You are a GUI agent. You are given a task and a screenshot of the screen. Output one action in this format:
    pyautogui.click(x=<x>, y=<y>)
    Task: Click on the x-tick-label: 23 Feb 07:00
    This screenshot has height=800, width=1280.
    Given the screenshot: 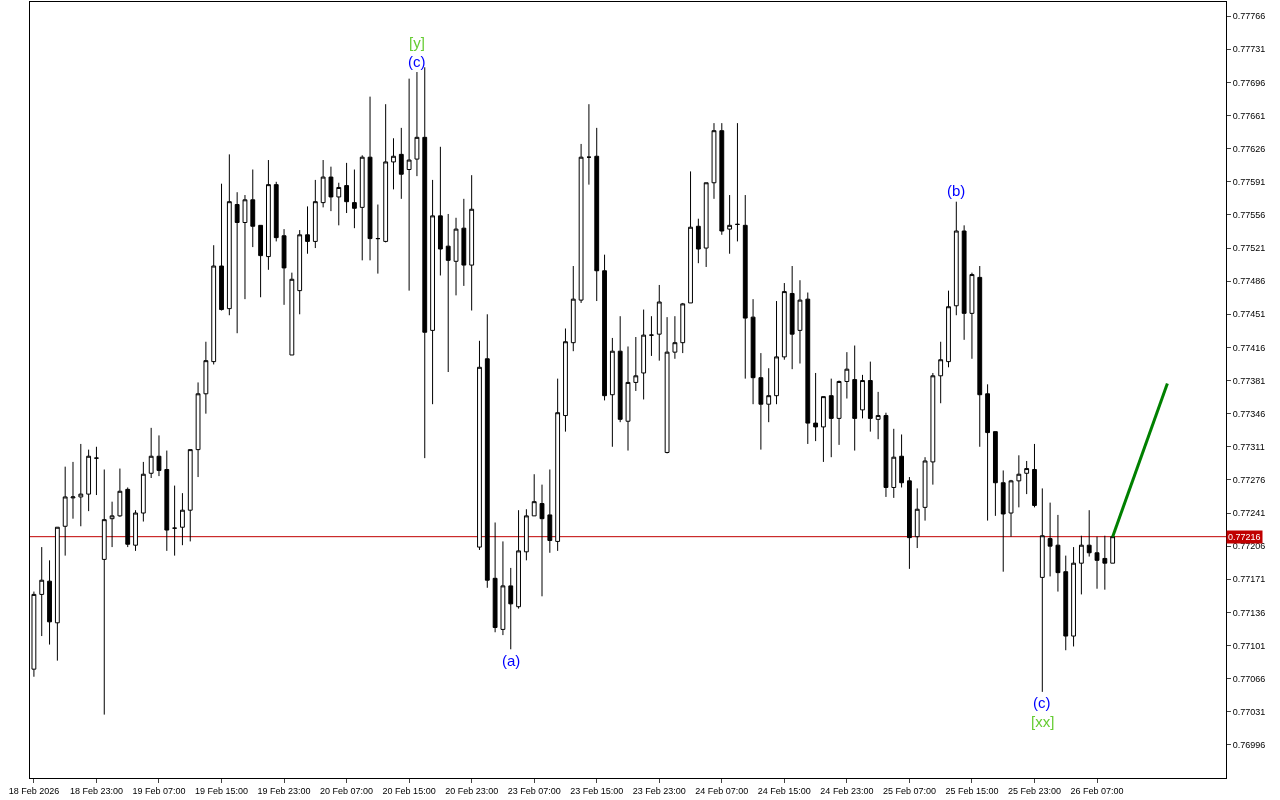 What is the action you would take?
    pyautogui.click(x=534, y=790)
    